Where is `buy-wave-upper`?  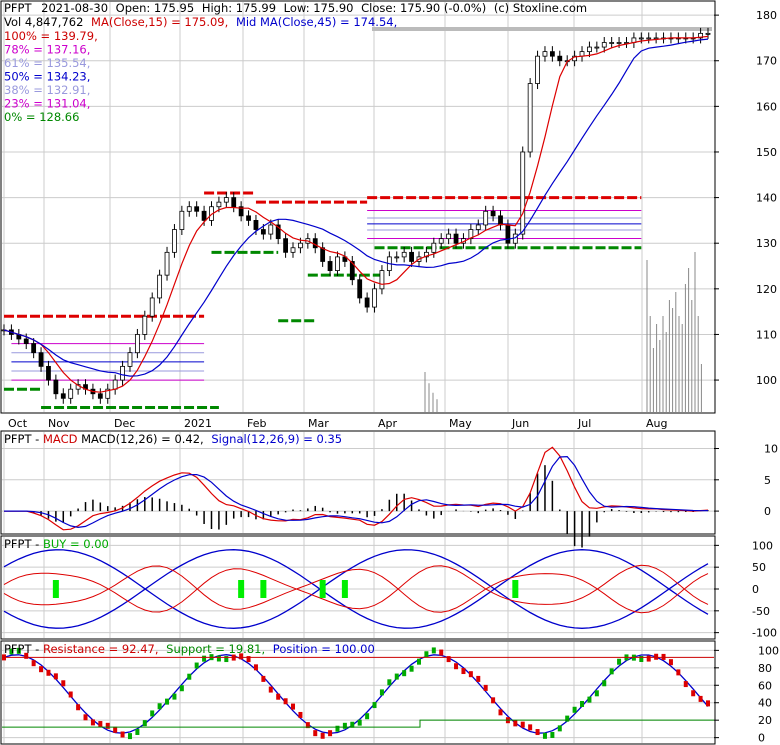
buy-wave-upper is located at coordinates (356, 589).